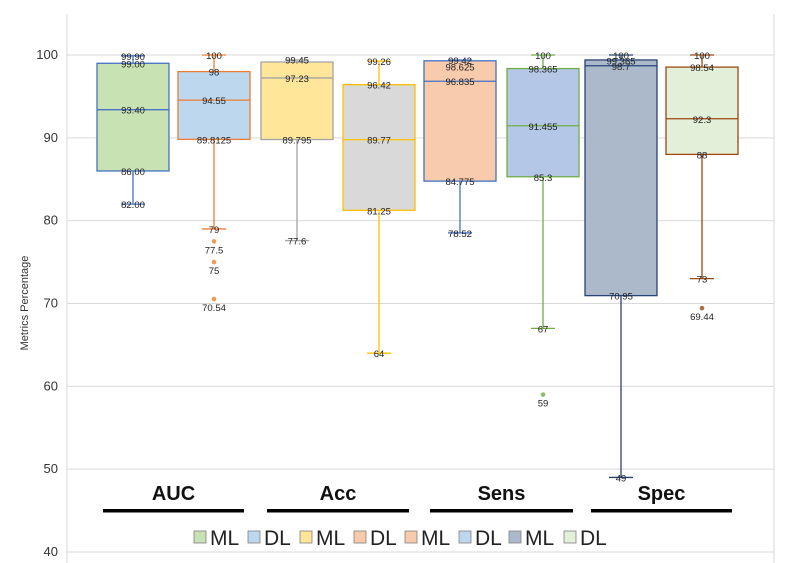 This screenshot has width=793, height=563. Describe the element at coordinates (133, 205) in the screenshot. I see `data-label: 82.00` at that location.